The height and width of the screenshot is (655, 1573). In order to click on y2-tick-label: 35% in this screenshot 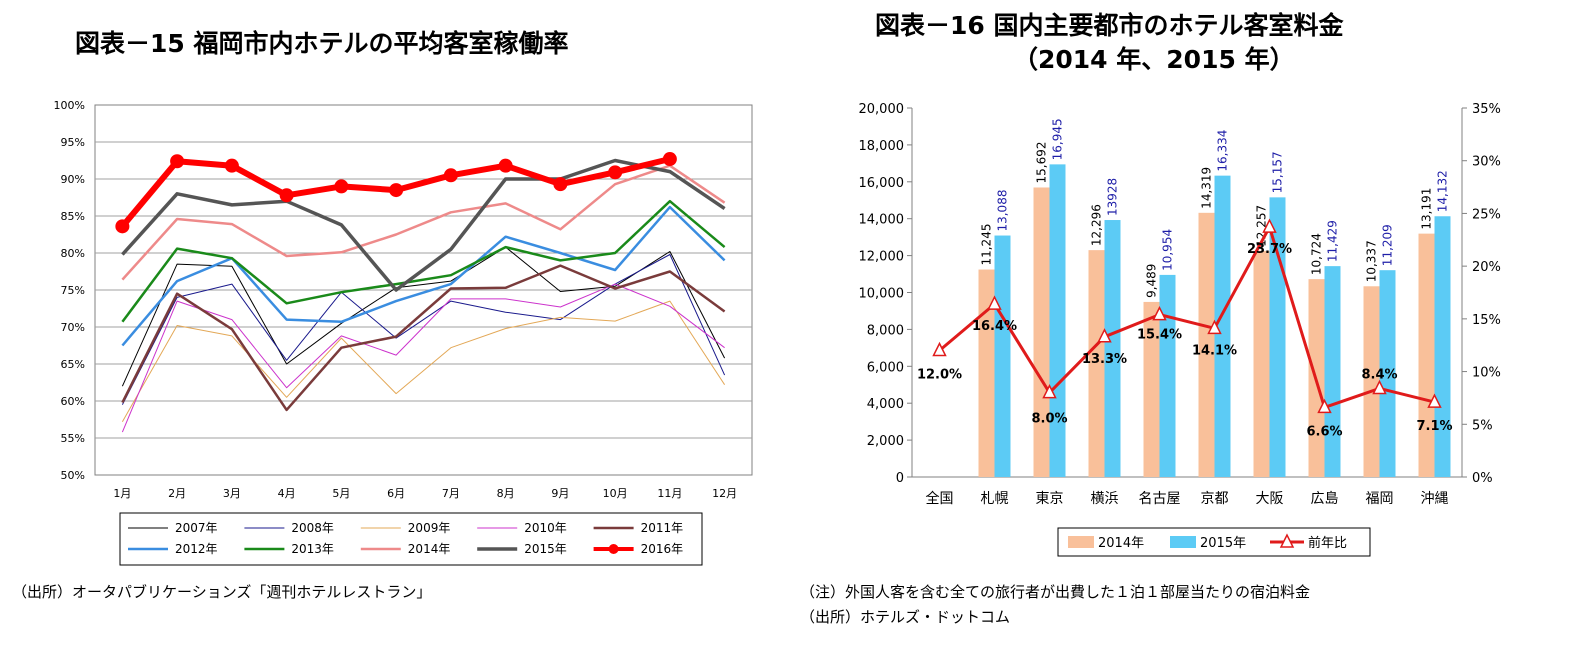, I will do `click(1486, 109)`.